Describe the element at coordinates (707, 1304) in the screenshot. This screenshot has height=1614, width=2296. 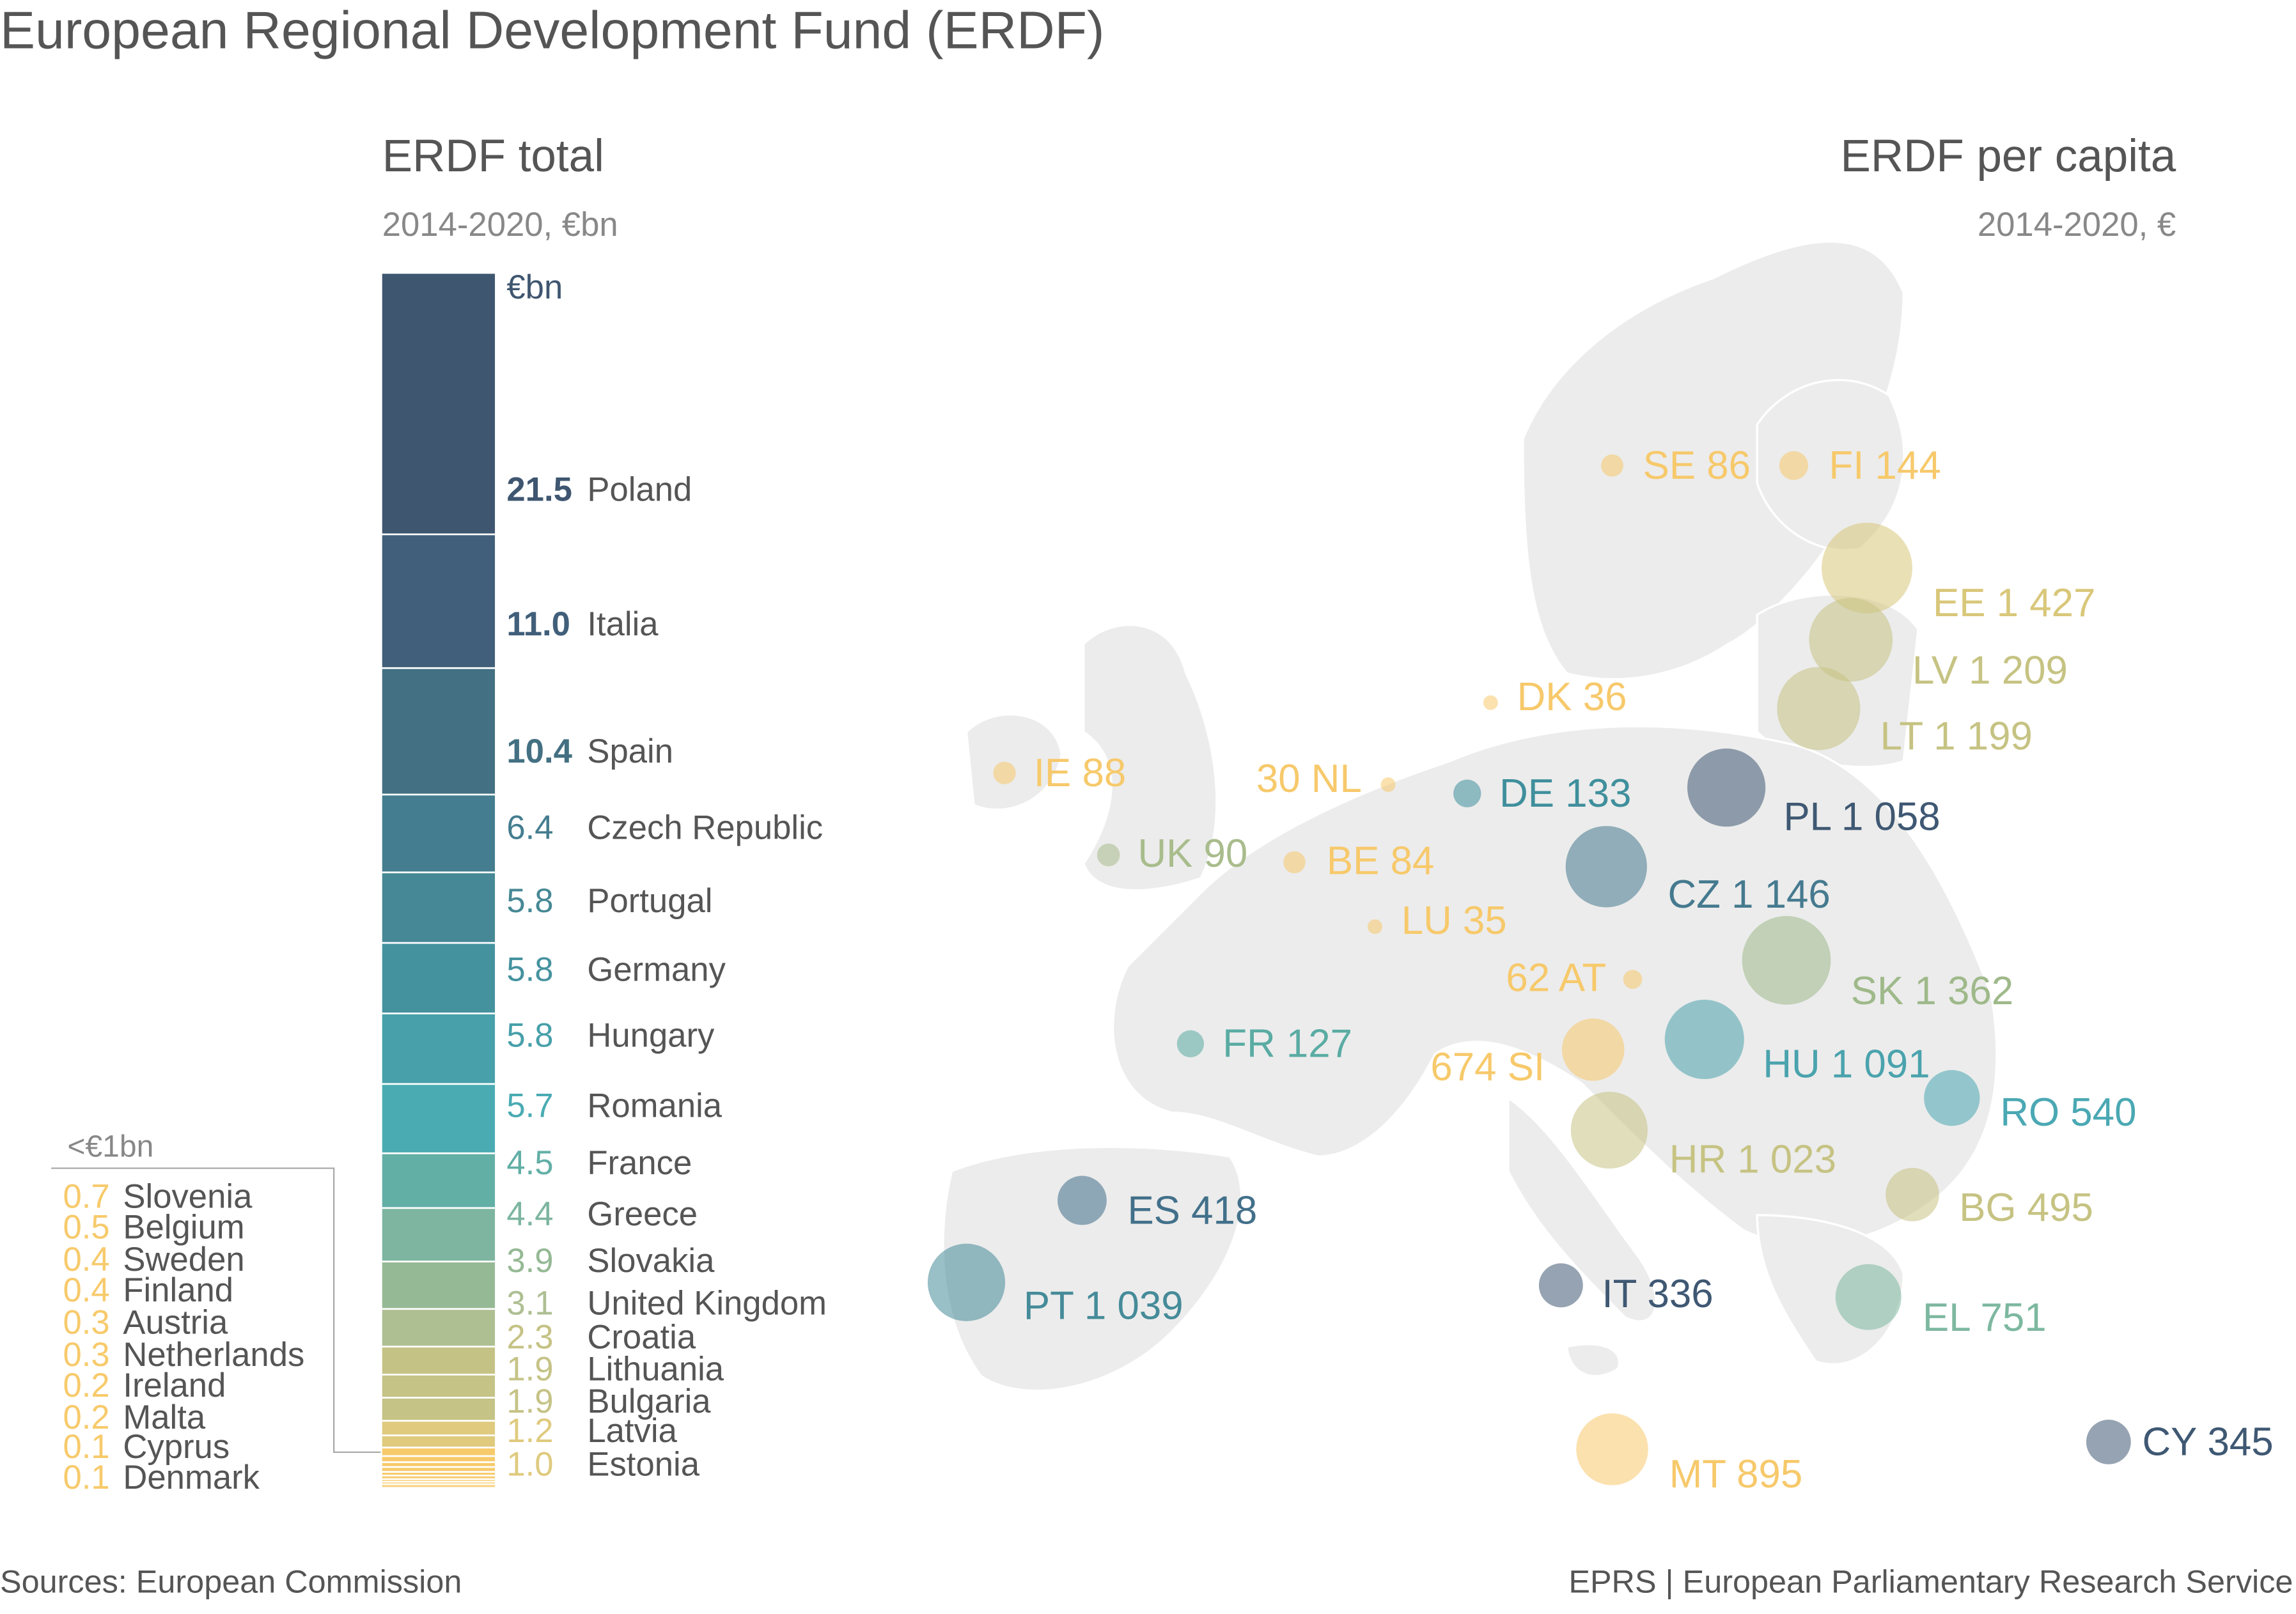
I see `bar-country-label: United Kingdom` at that location.